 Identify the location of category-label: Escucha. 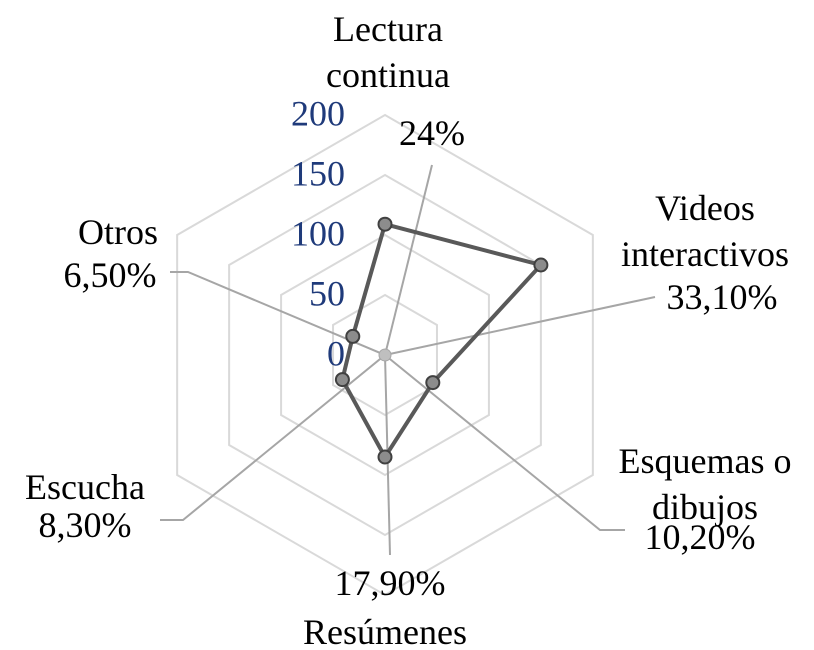
(85, 487).